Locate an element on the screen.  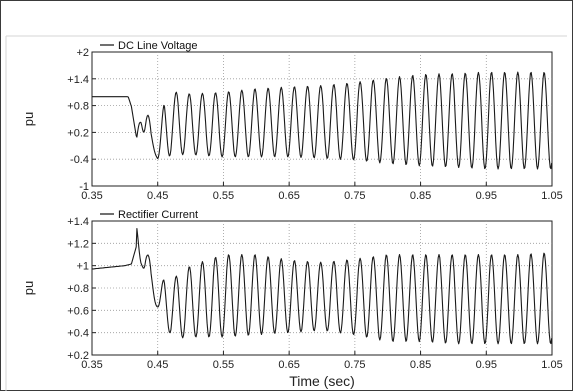
y-tick-label: +0.6 is located at coordinates (78, 311).